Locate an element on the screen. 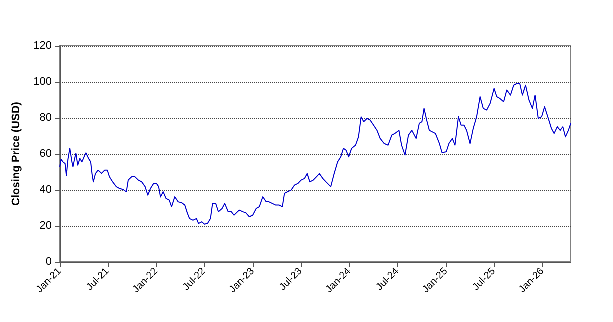 Image resolution: width=613 pixels, height=322 pixels. y-tick-label: 120 is located at coordinates (43, 46).